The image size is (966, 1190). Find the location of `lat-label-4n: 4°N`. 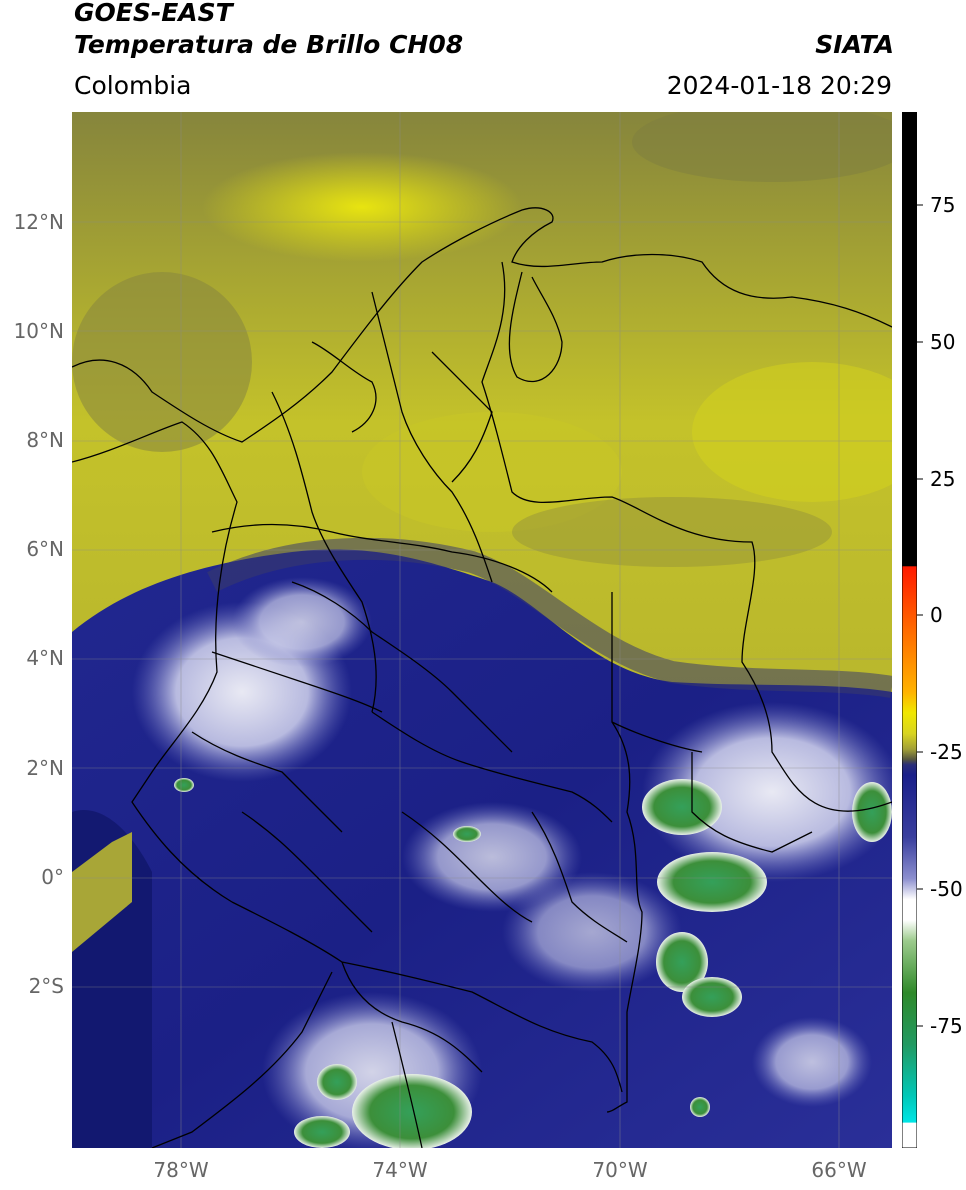

lat-label-4n: 4°N is located at coordinates (45, 658).